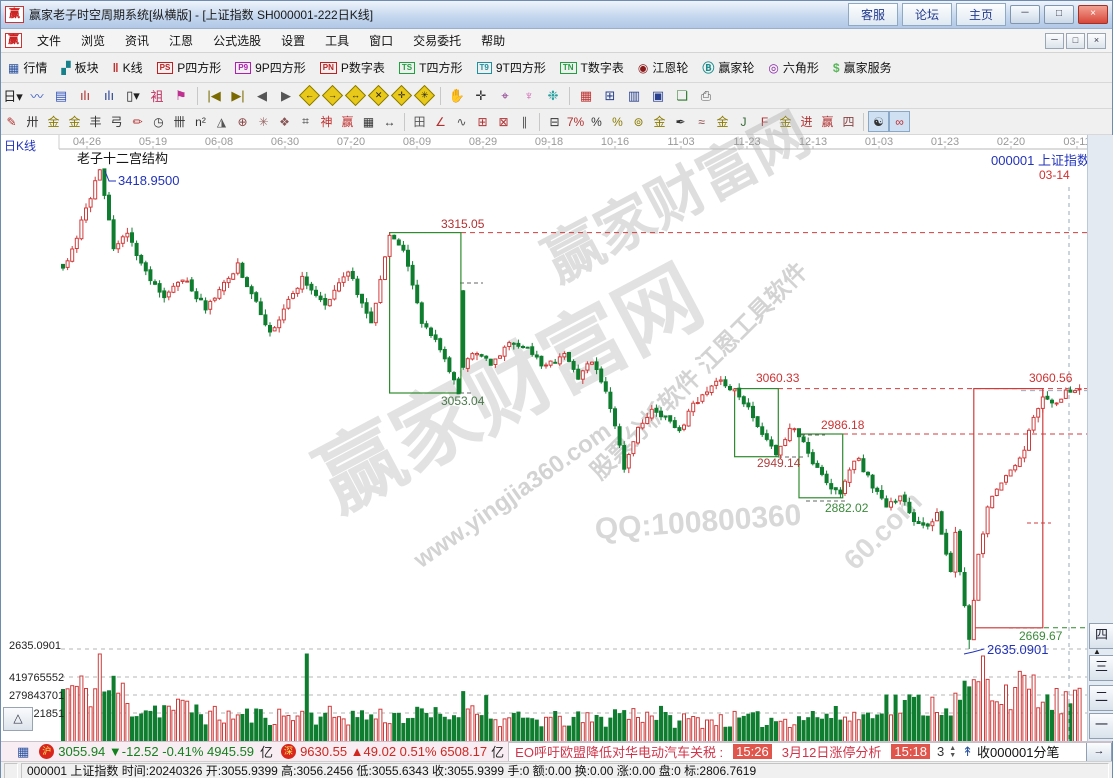 This screenshot has width=1113, height=778. What do you see at coordinates (18, 719) in the screenshot?
I see `delta-button: △` at bounding box center [18, 719].